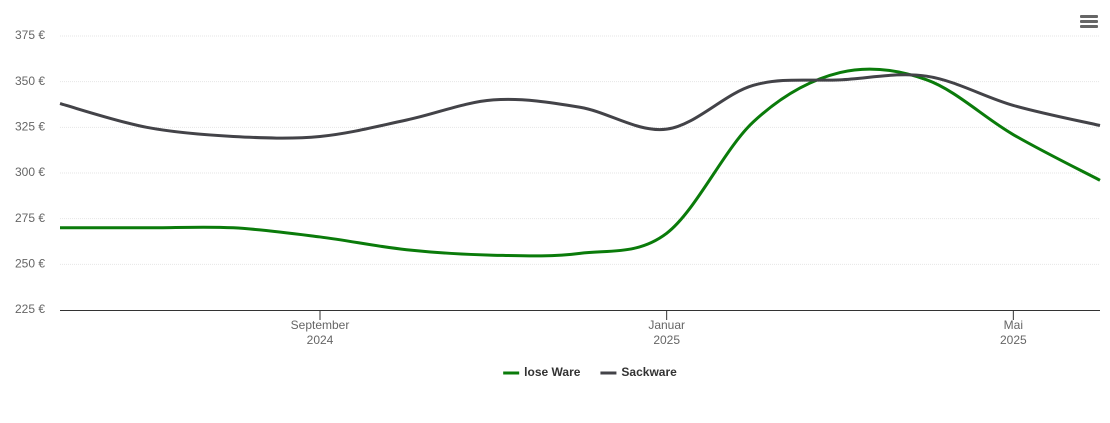 This screenshot has width=1110, height=423. I want to click on line-series, so click(580, 106).